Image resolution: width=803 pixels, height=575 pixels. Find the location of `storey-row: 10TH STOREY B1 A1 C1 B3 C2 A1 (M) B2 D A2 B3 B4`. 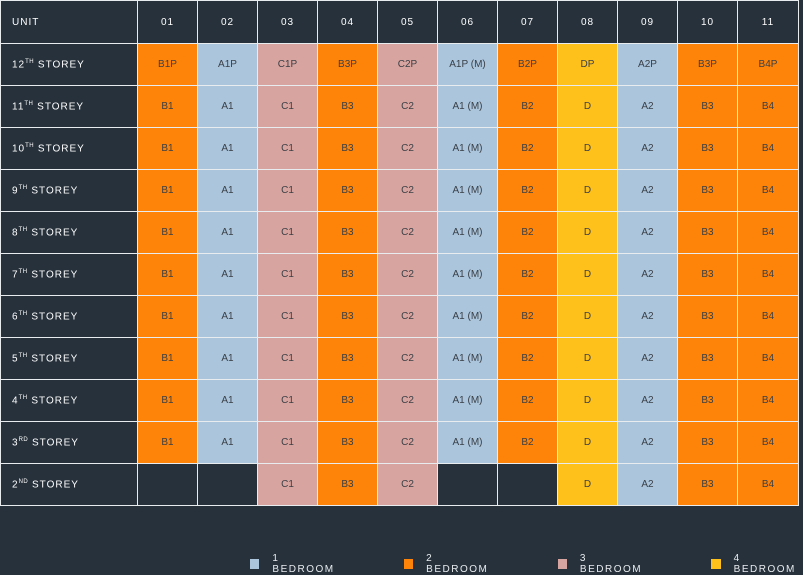

storey-row: 10TH STOREY B1 A1 C1 B3 C2 A1 (M) B2 D A2 B3 B4 is located at coordinates (399, 148).